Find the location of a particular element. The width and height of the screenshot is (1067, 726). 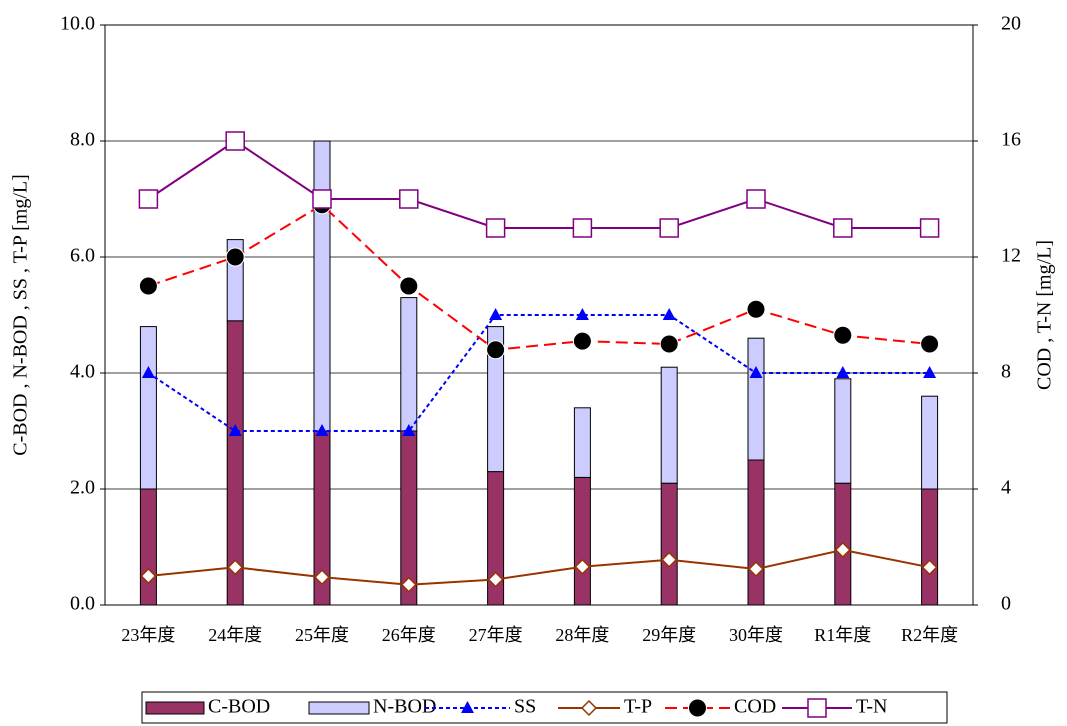

y-tick-label: 6.0 is located at coordinates (82, 256).